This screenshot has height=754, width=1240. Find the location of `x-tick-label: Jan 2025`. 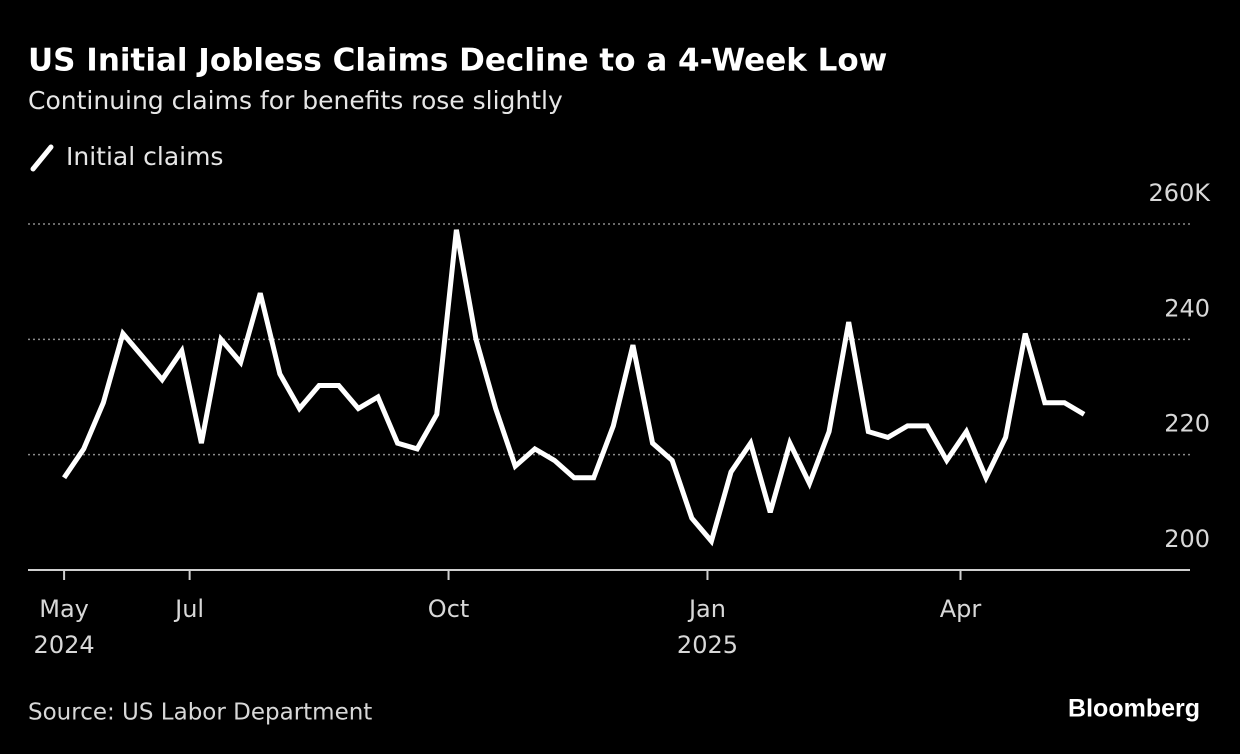

x-tick-label: Jan 2025 is located at coordinates (707, 627).